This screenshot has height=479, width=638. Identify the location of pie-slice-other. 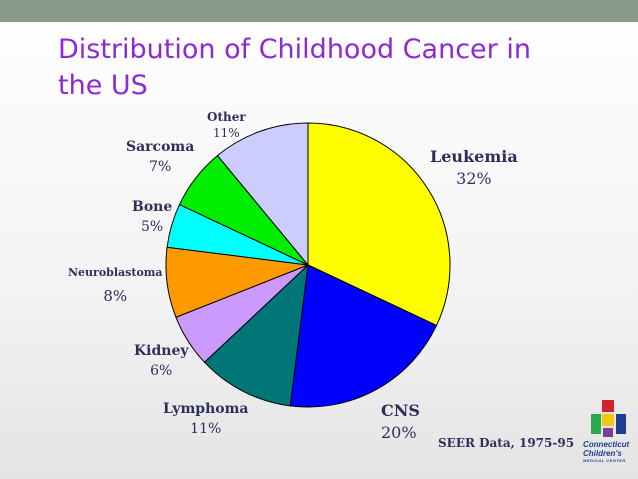
(262, 194).